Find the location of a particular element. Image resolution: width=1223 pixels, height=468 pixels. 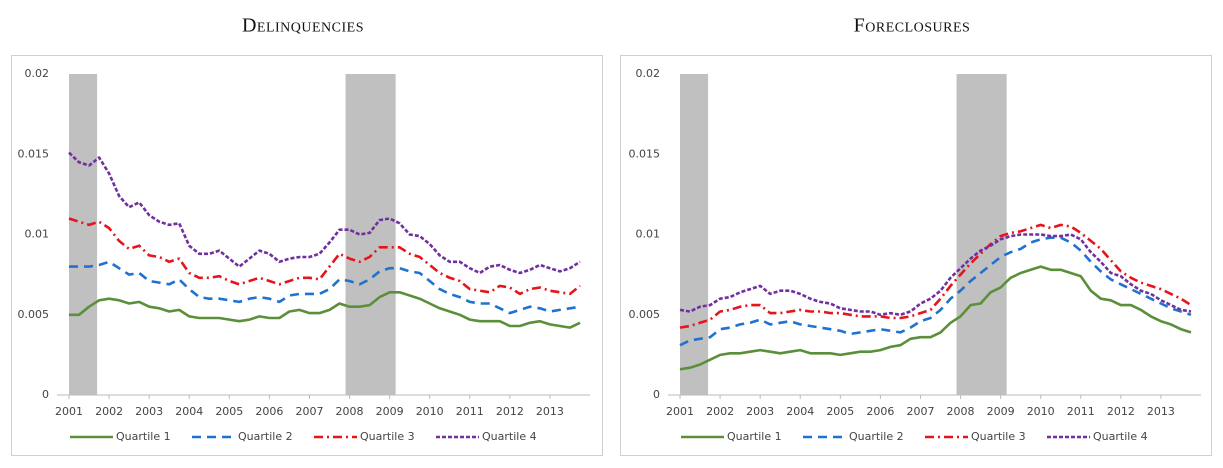

chart-title: Foreclosures is located at coordinates (912, 26).